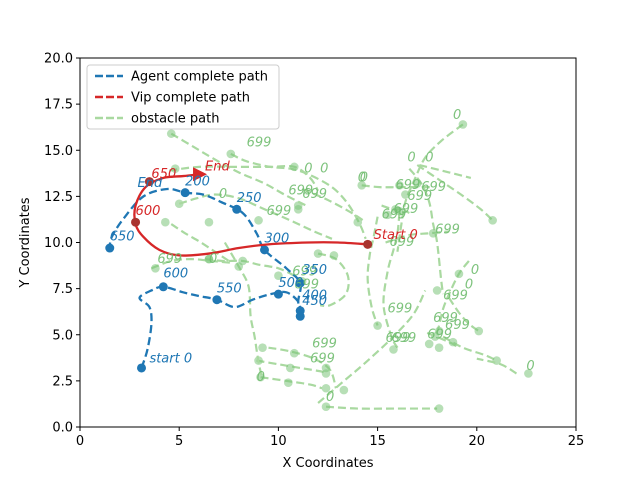 This screenshot has width=640, height=480. I want to click on obstacle-label-17-1: 699, so click(306, 285).